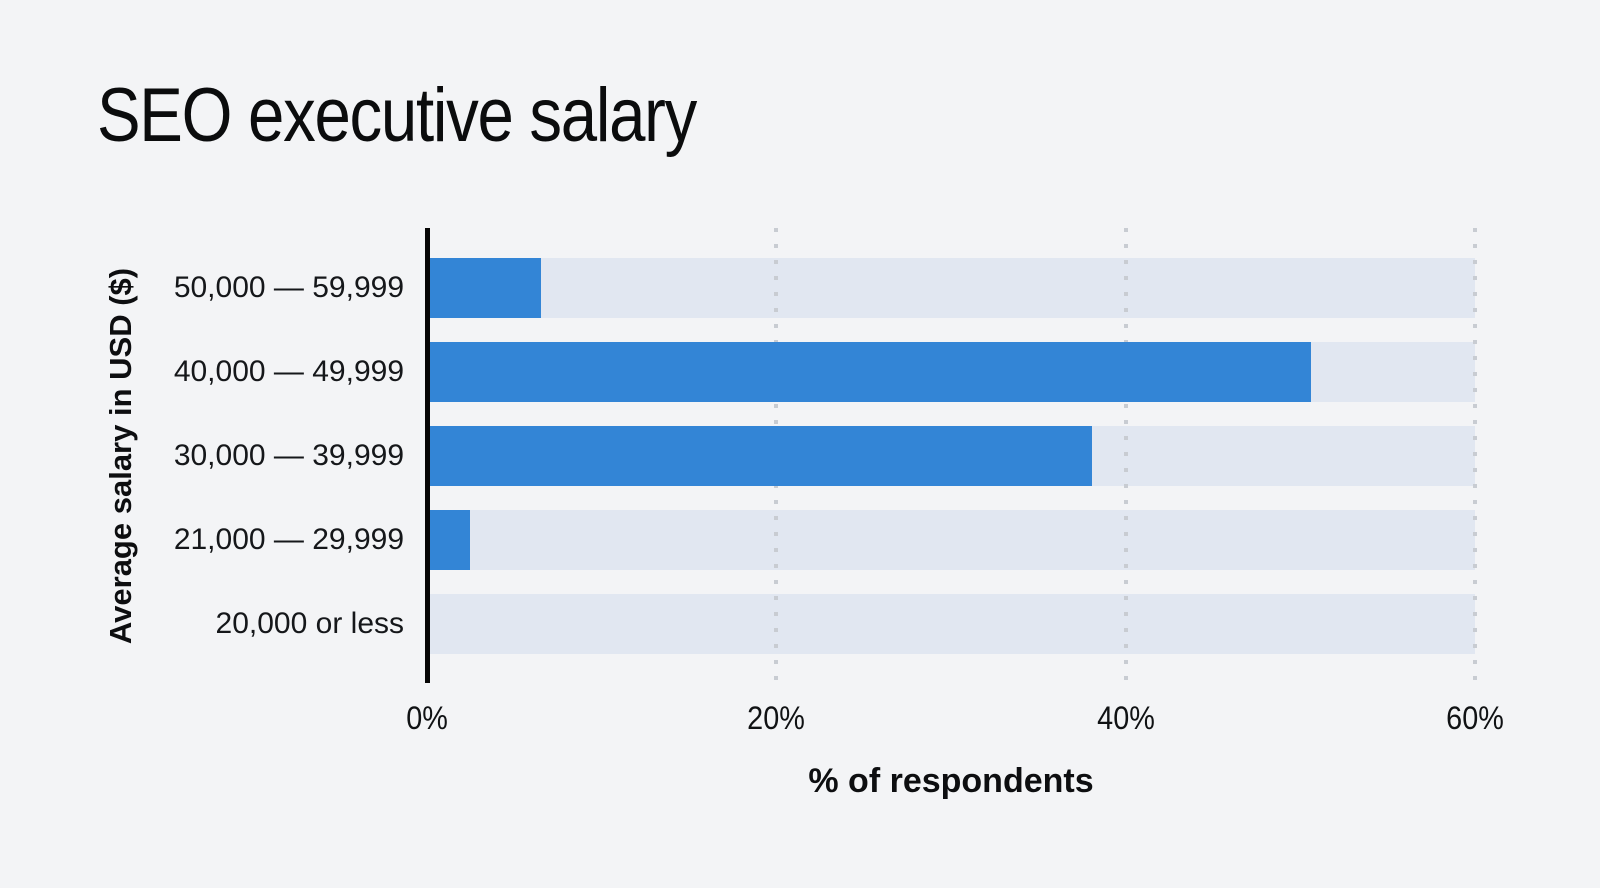 This screenshot has height=888, width=1600. What do you see at coordinates (1475, 718) in the screenshot?
I see `x-tick-label: 60%` at bounding box center [1475, 718].